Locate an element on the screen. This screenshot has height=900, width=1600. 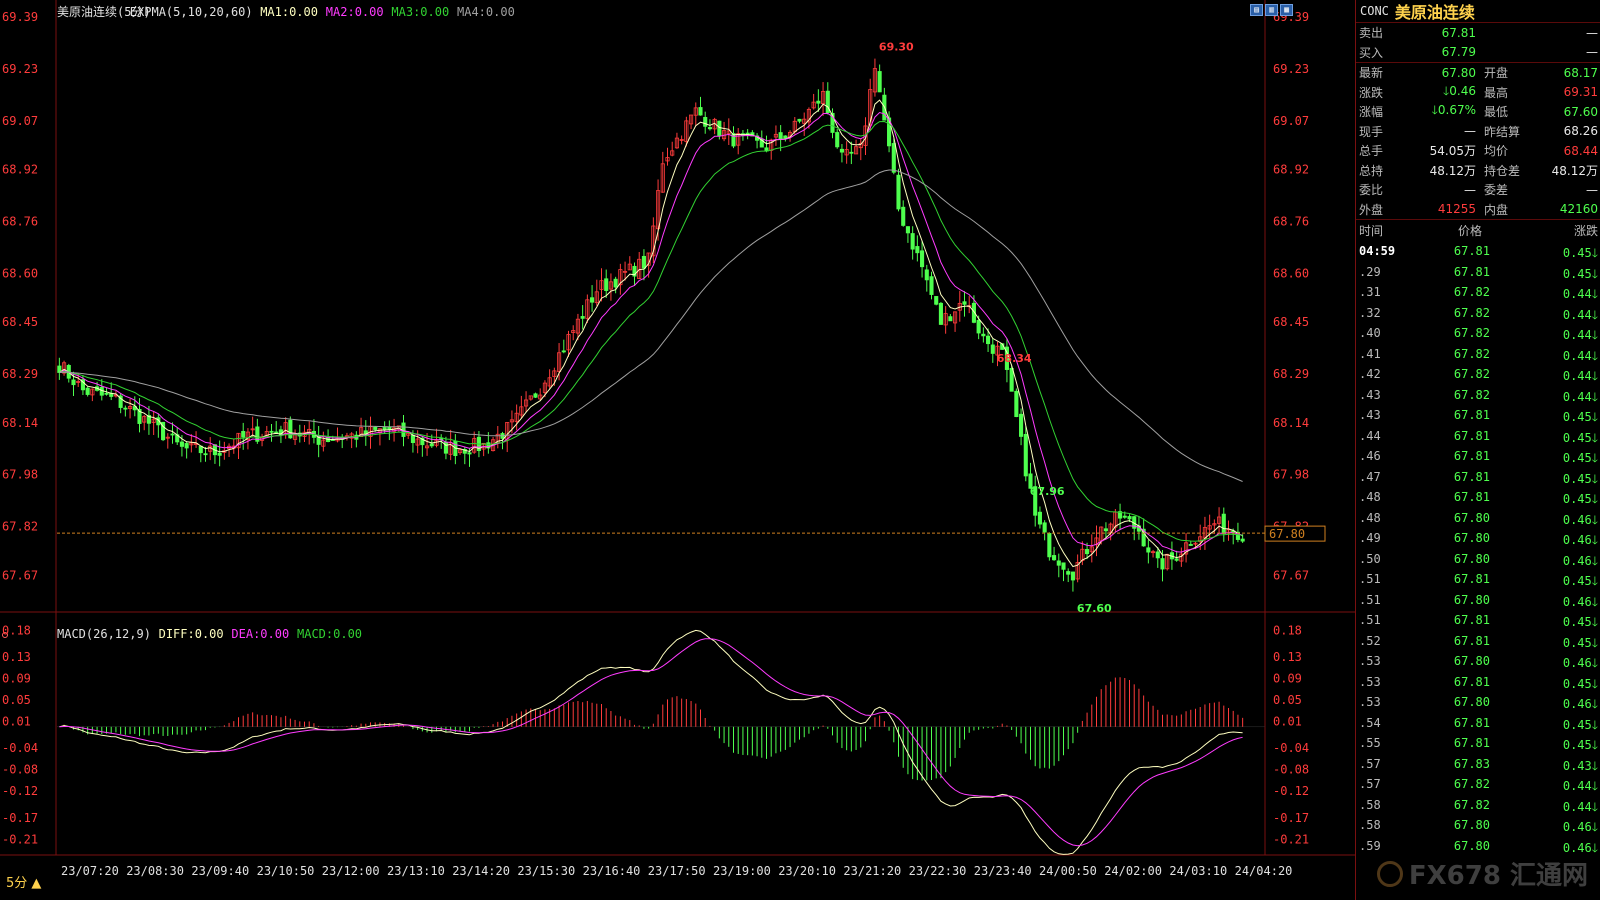
period-button: 5分 ▲ is located at coordinates (23, 883).